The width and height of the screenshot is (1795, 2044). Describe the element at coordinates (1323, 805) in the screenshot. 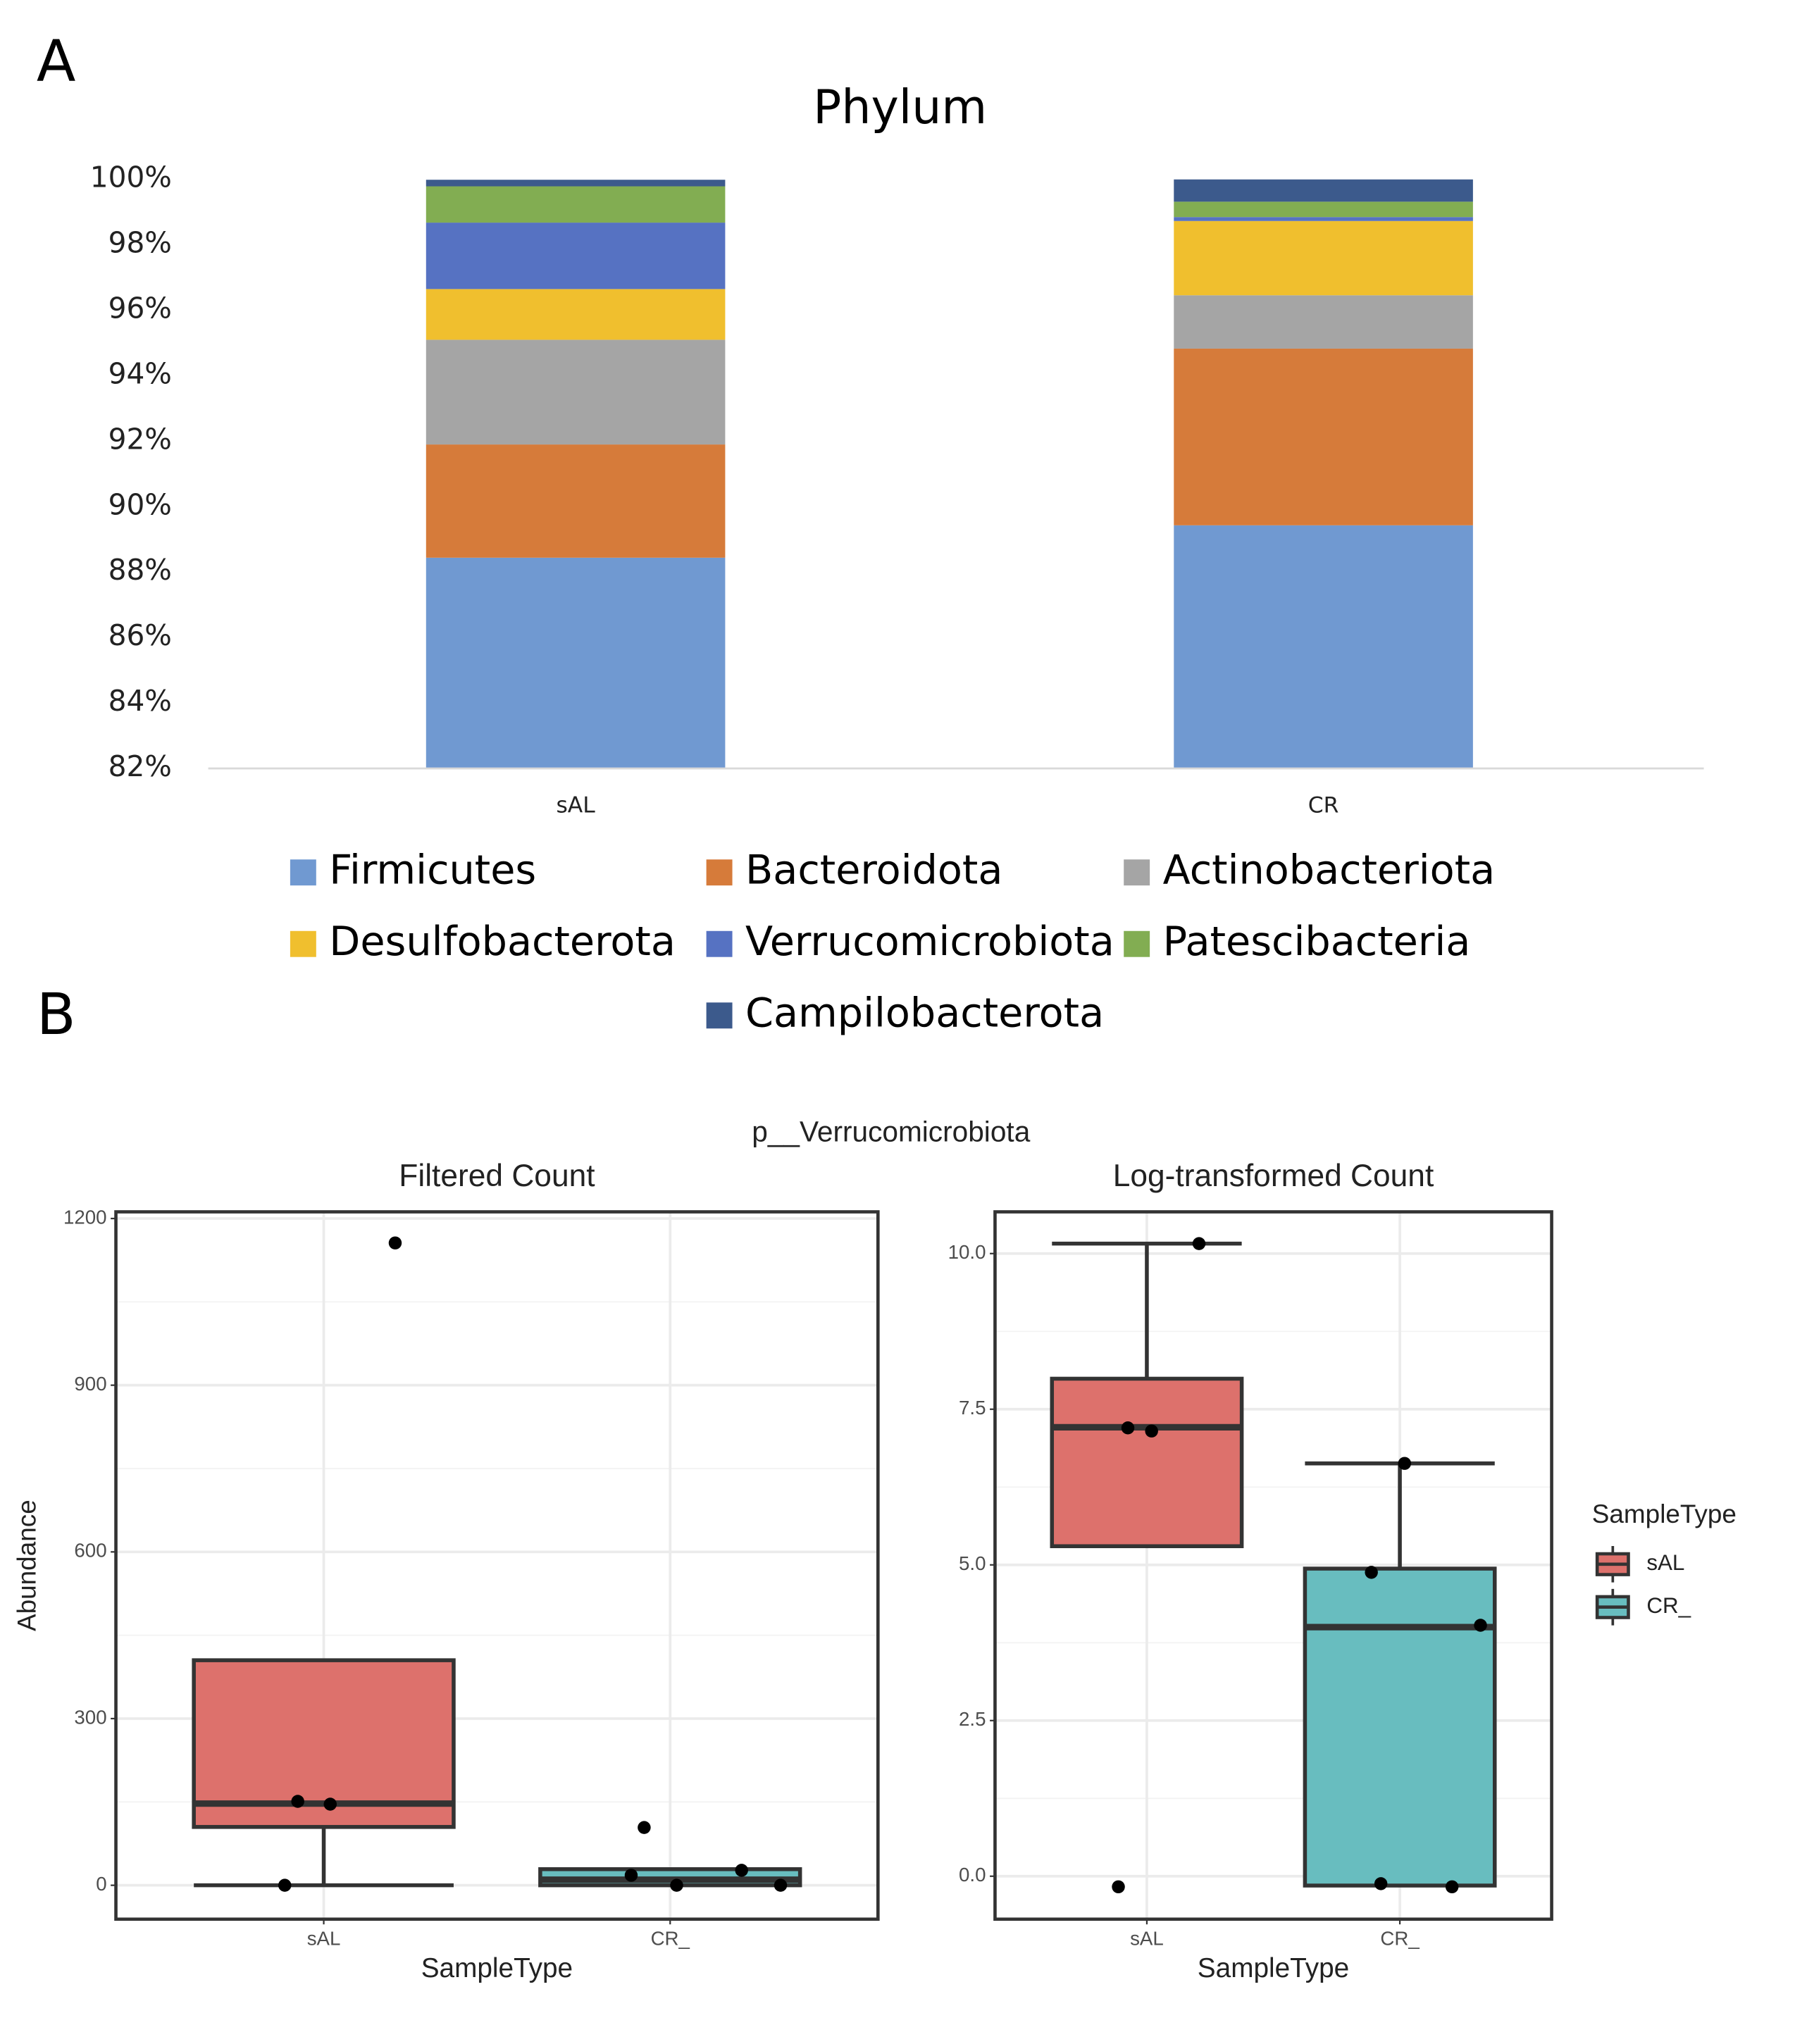

I see `x-tick-label: CR` at that location.